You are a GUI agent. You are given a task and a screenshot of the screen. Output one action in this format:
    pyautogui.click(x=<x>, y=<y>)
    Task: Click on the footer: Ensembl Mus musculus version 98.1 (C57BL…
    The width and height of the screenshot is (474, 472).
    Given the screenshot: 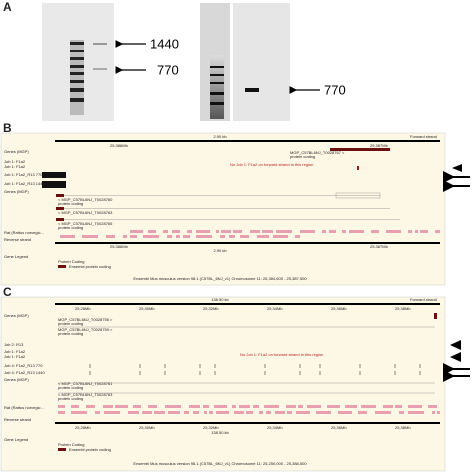 What is the action you would take?
    pyautogui.click(x=220, y=278)
    